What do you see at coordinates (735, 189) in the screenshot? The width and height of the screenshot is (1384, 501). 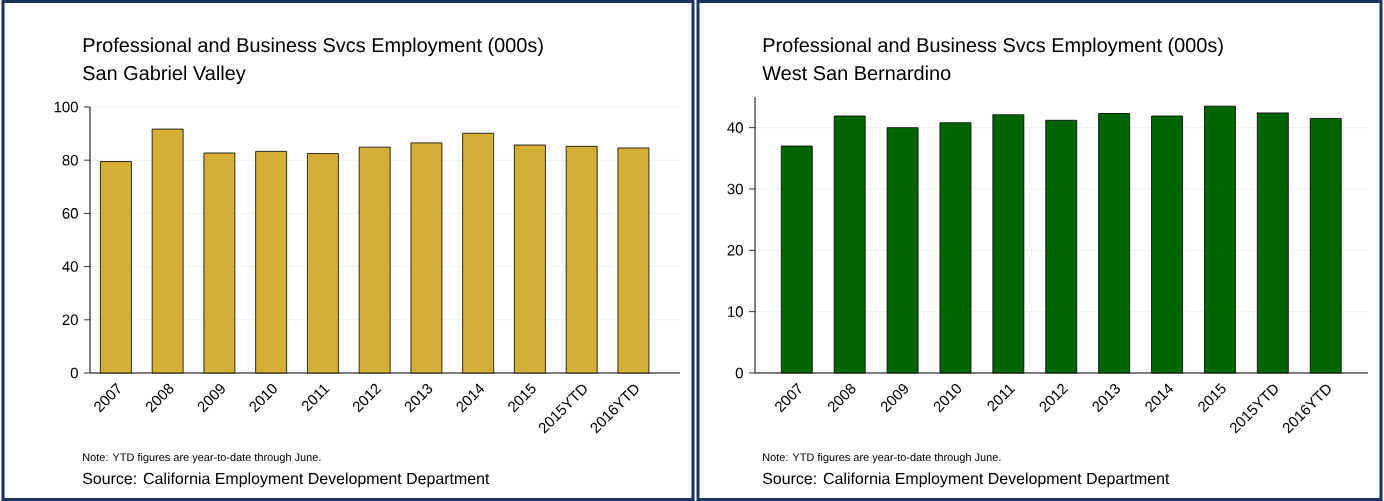 I see `y-tick-label: 30` at bounding box center [735, 189].